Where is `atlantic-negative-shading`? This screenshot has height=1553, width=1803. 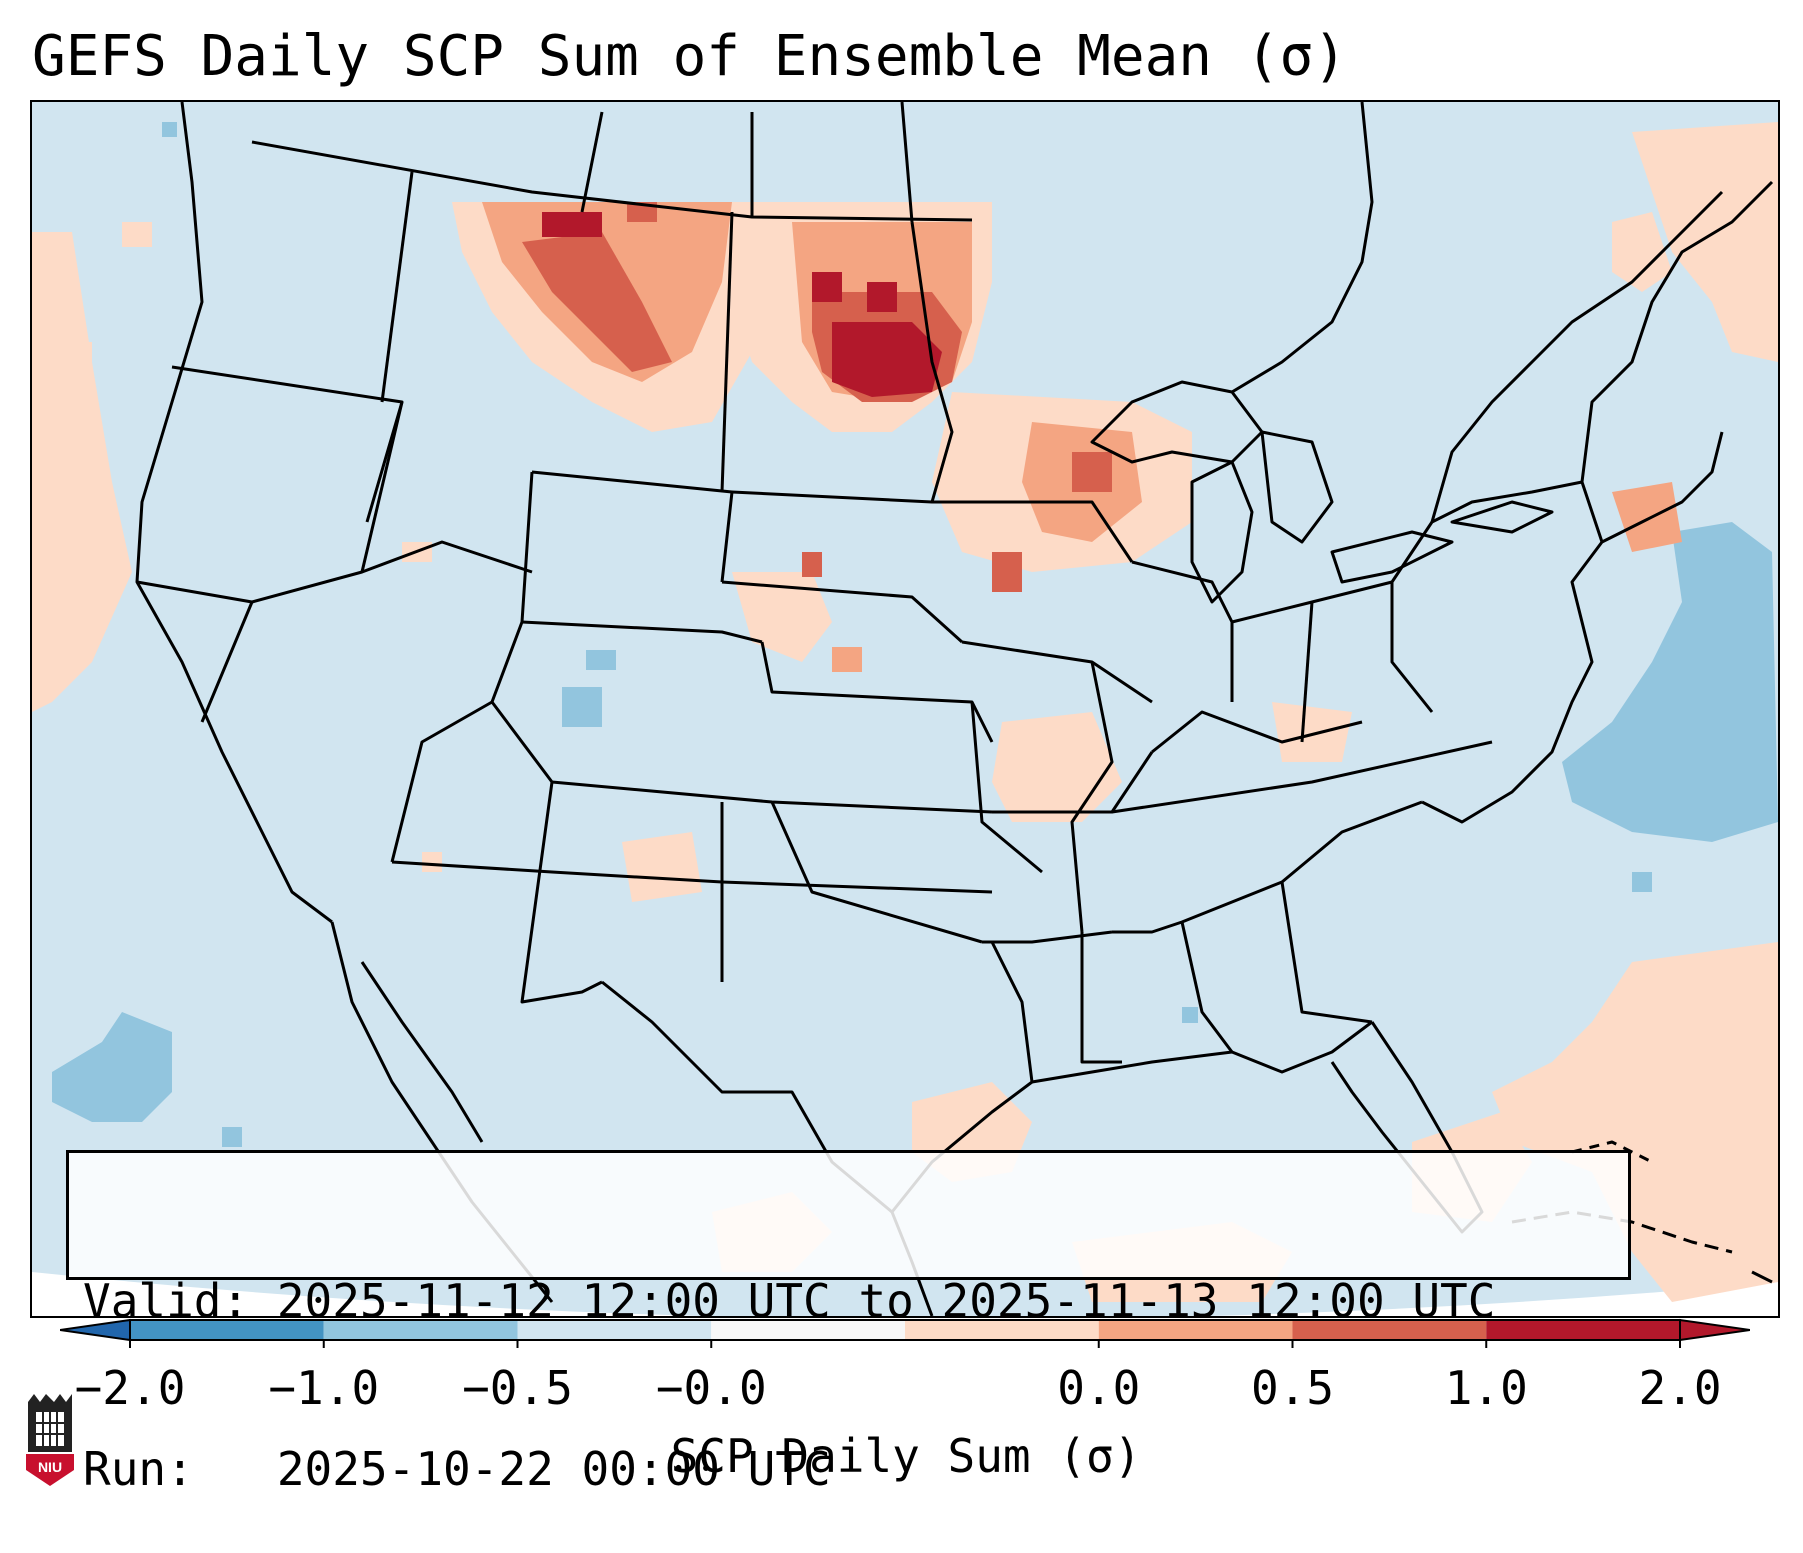 atlantic-negative-shading is located at coordinates (1670, 707).